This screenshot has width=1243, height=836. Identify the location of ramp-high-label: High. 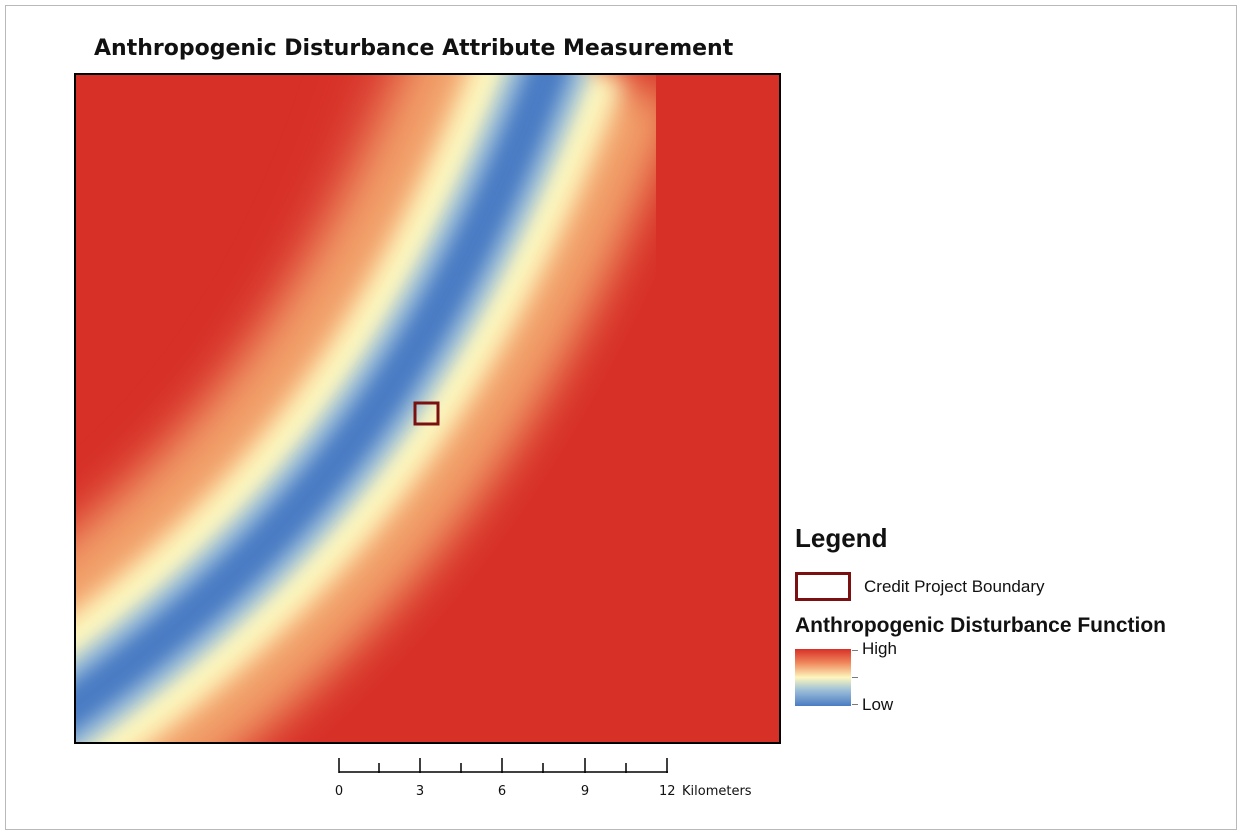
(879, 648).